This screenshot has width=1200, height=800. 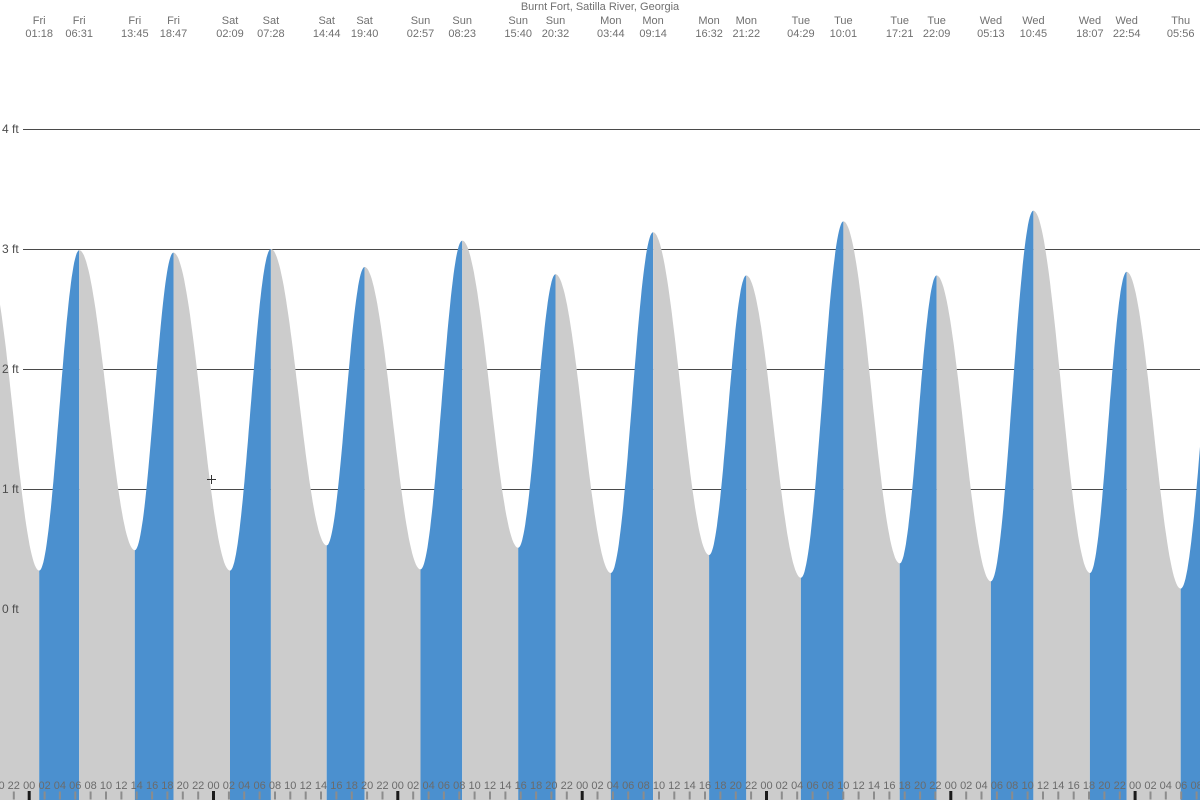 I want to click on cursor-cross-marker, so click(x=211, y=479).